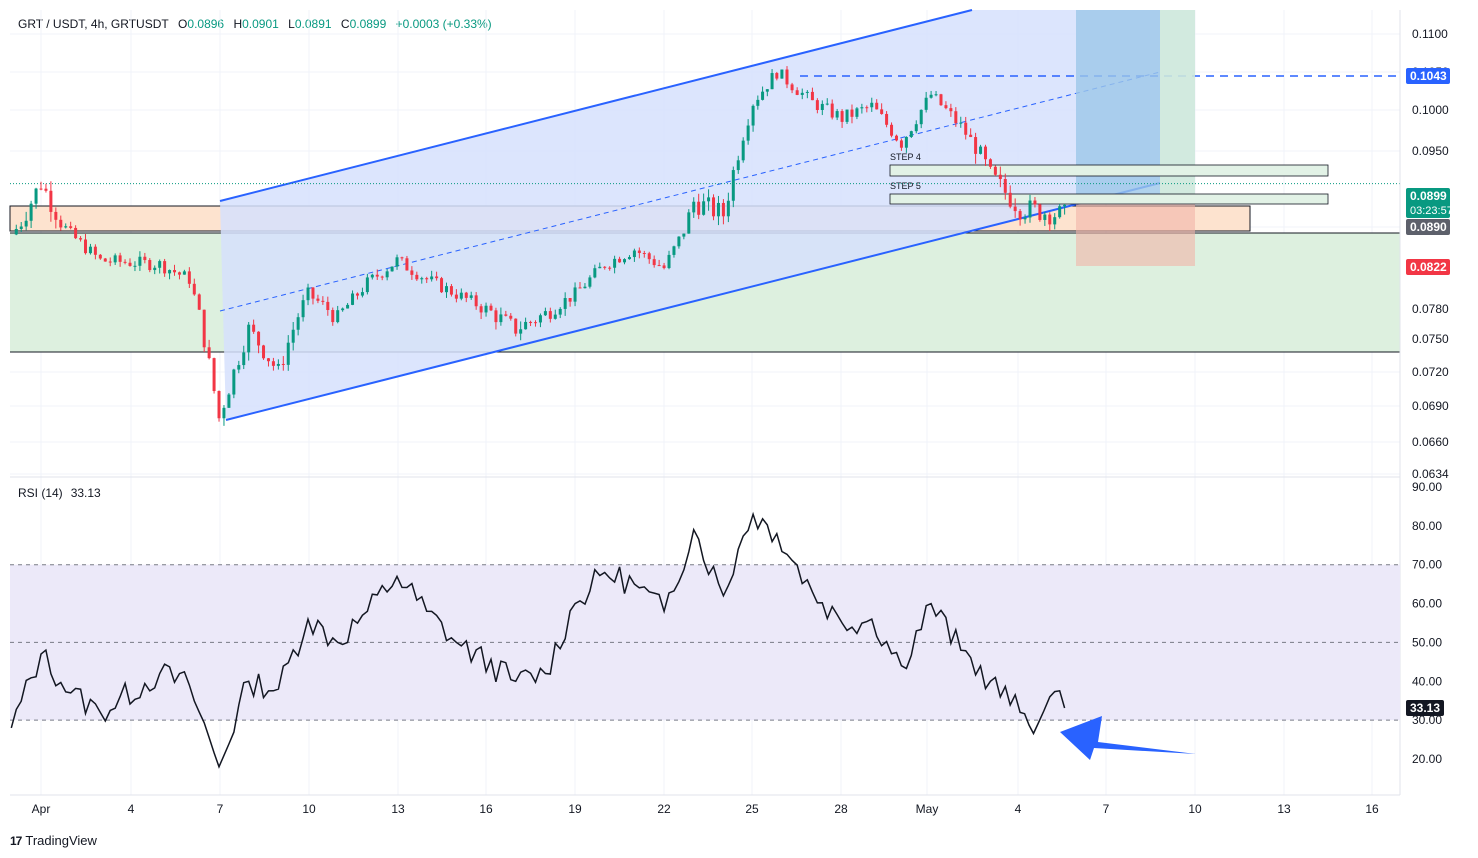 The image size is (1478, 858). I want to click on price-tick-label: 0.0634, so click(1430, 474).